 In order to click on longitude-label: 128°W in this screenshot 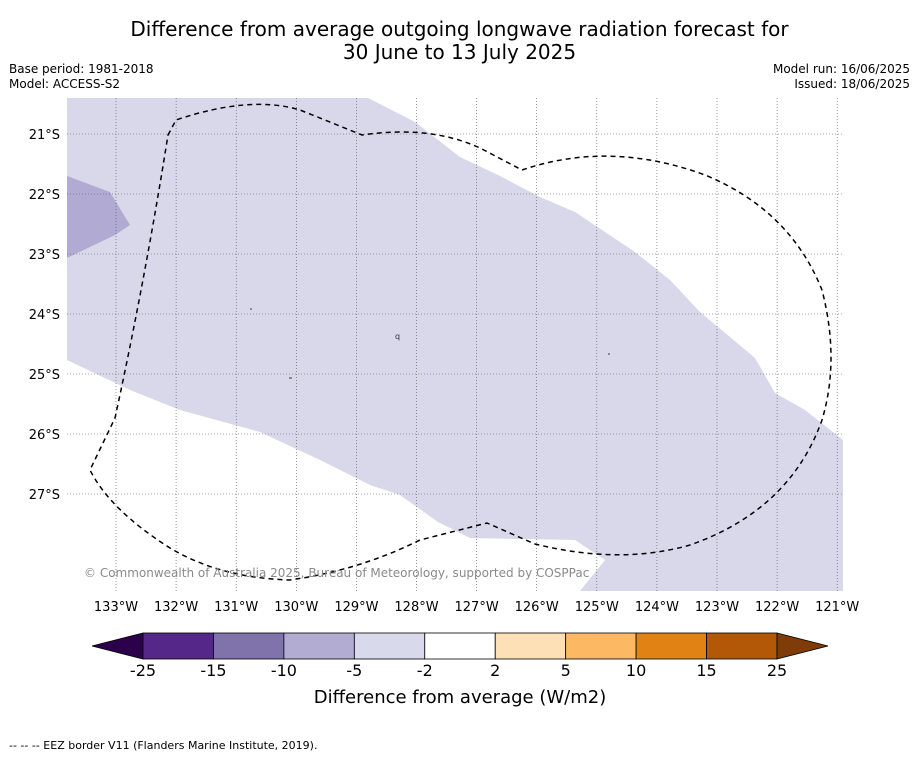, I will do `click(416, 607)`.